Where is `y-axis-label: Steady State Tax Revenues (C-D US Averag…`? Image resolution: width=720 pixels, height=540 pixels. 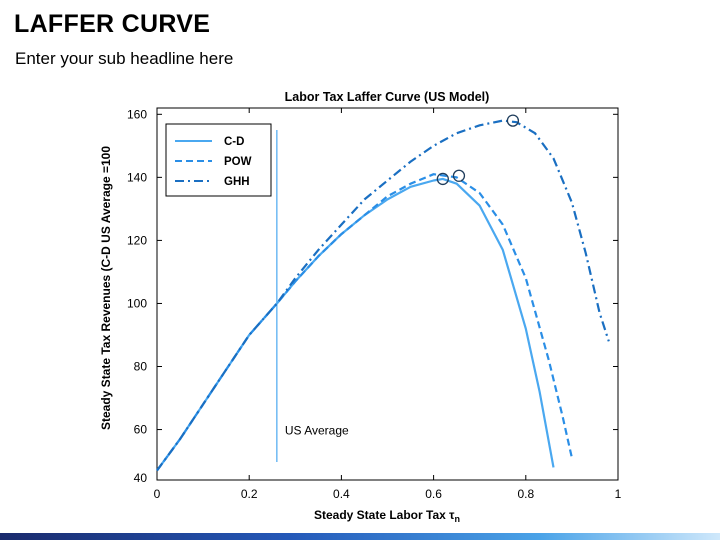
y-axis-label: Steady State Tax Revenues (C-D US Averag… is located at coordinates (106, 288).